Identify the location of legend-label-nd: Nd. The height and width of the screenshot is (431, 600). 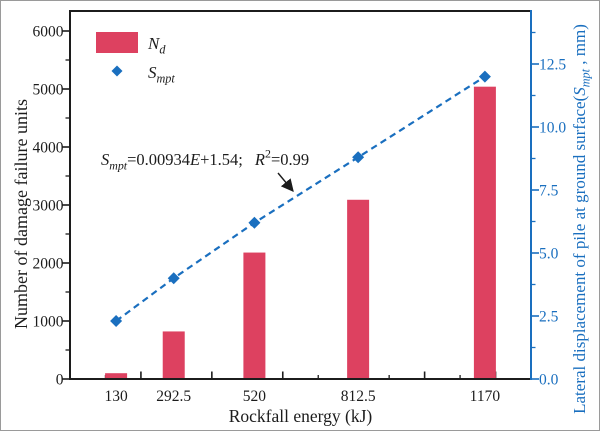
(156, 45).